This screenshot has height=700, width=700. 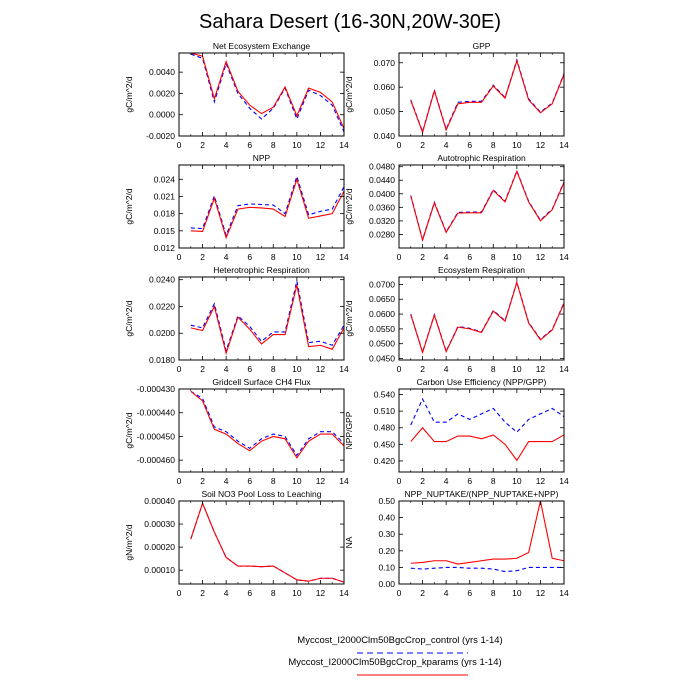 I want to click on y-tick-label: 0.0400, so click(x=382, y=194).